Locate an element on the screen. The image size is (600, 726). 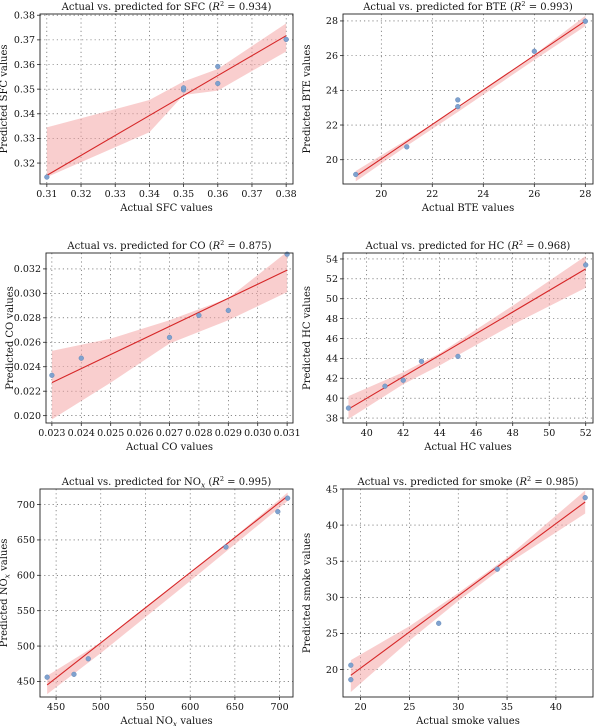
y-tick-label: 42 is located at coordinates (332, 379).